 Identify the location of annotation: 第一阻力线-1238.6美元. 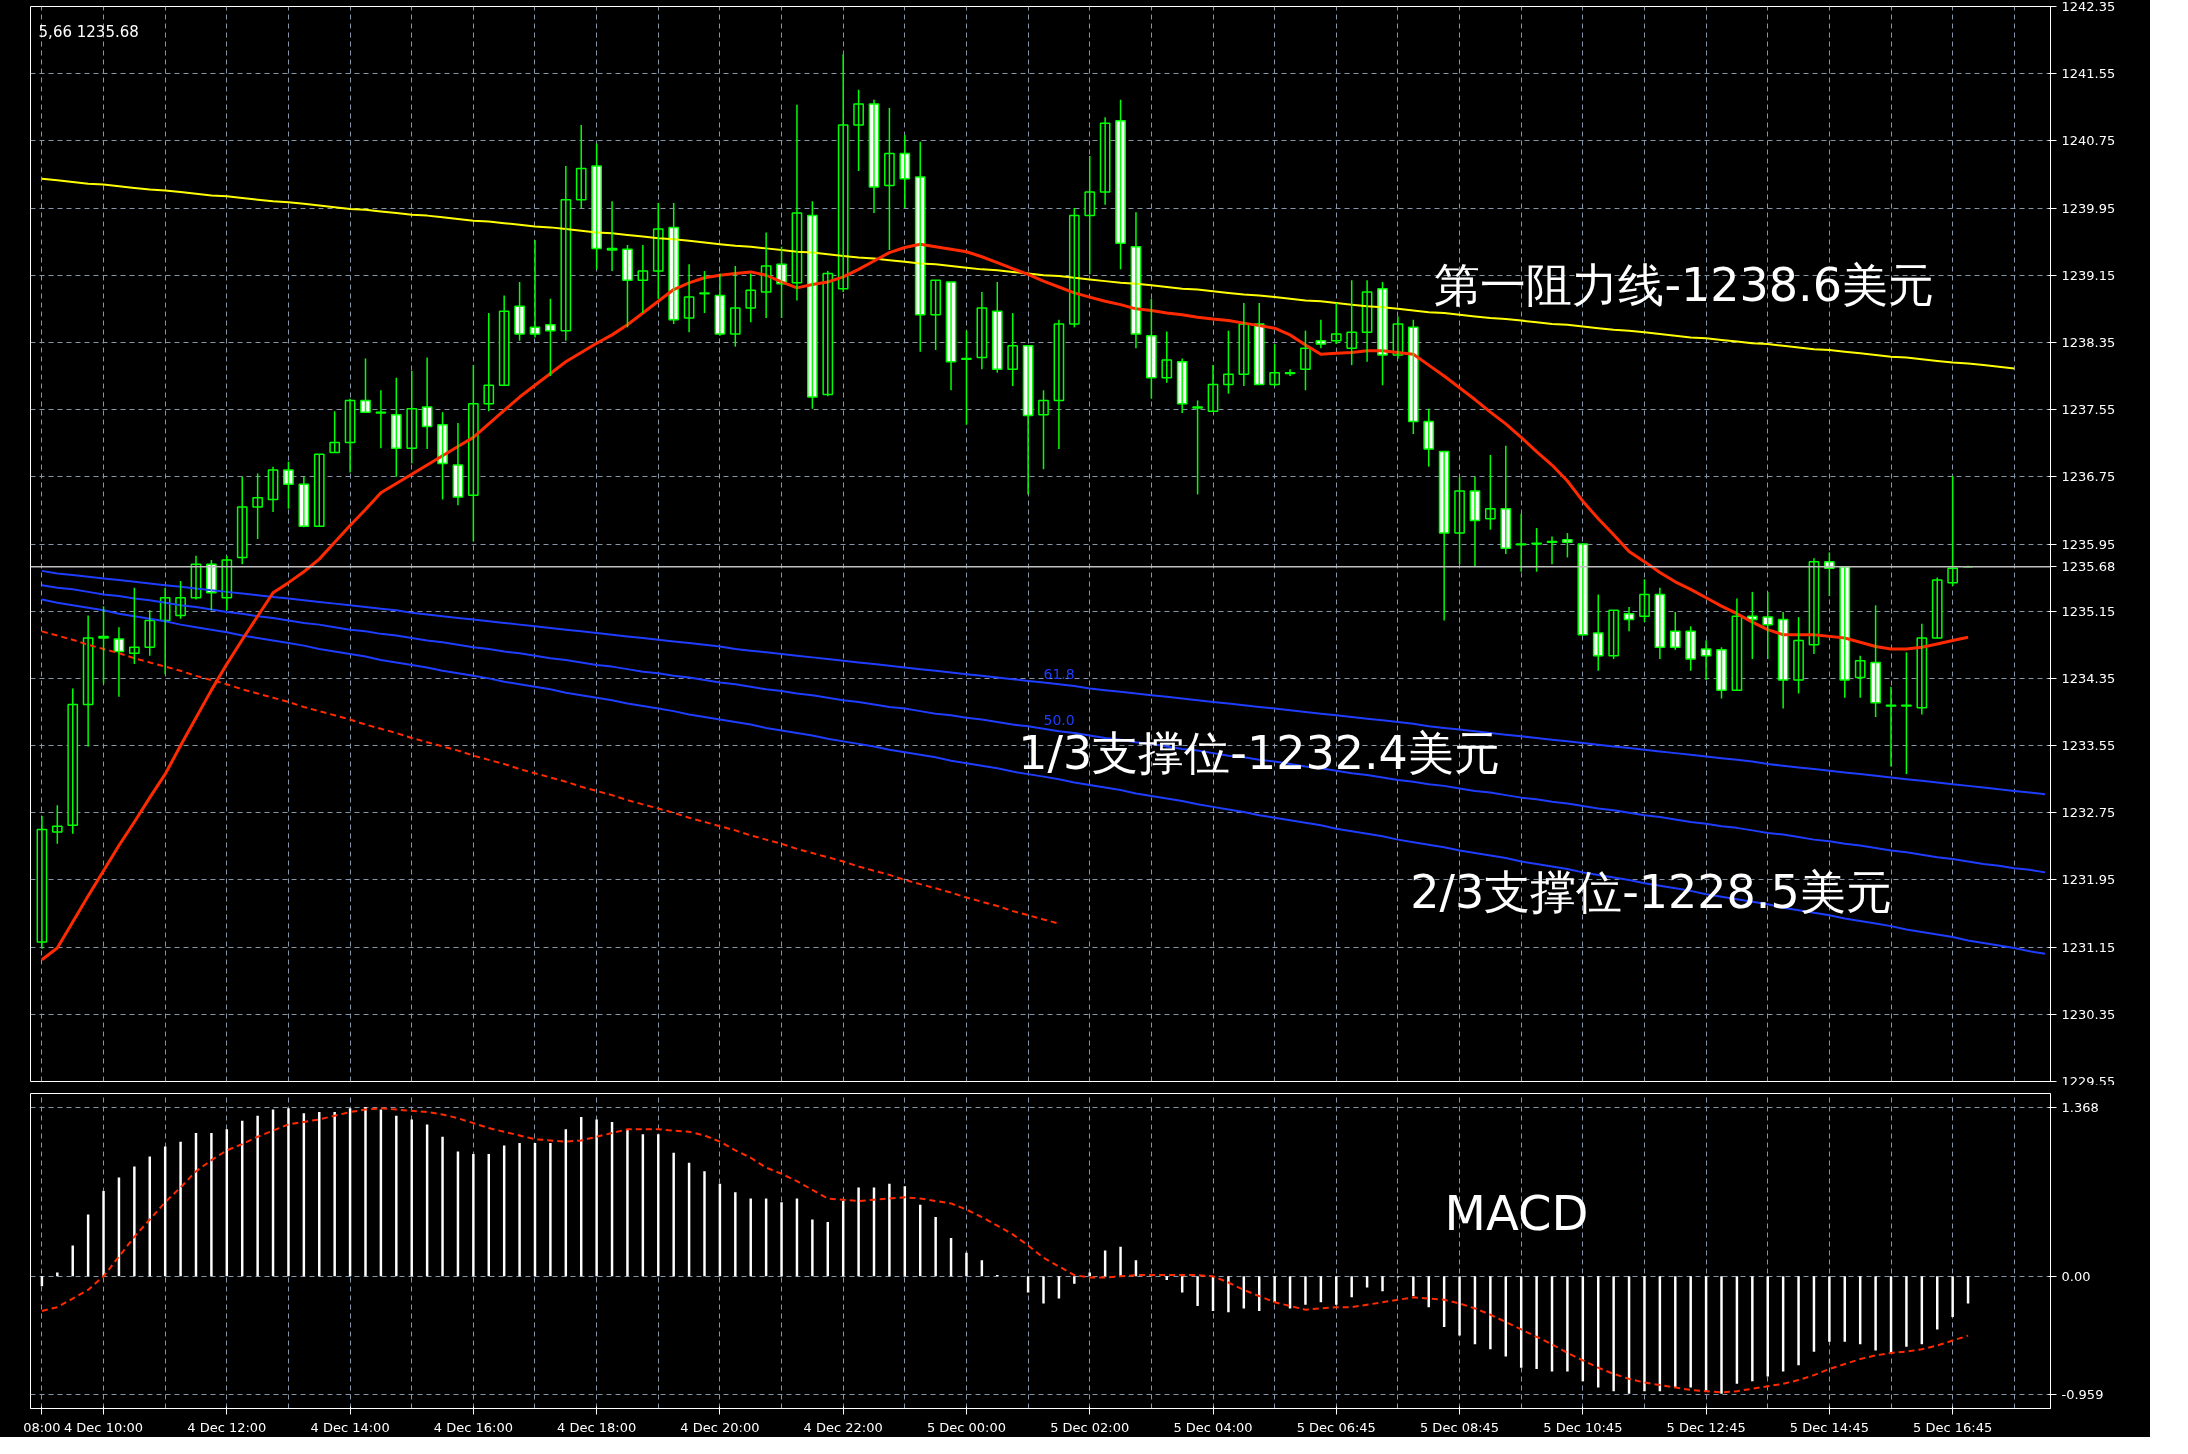
(1684, 284).